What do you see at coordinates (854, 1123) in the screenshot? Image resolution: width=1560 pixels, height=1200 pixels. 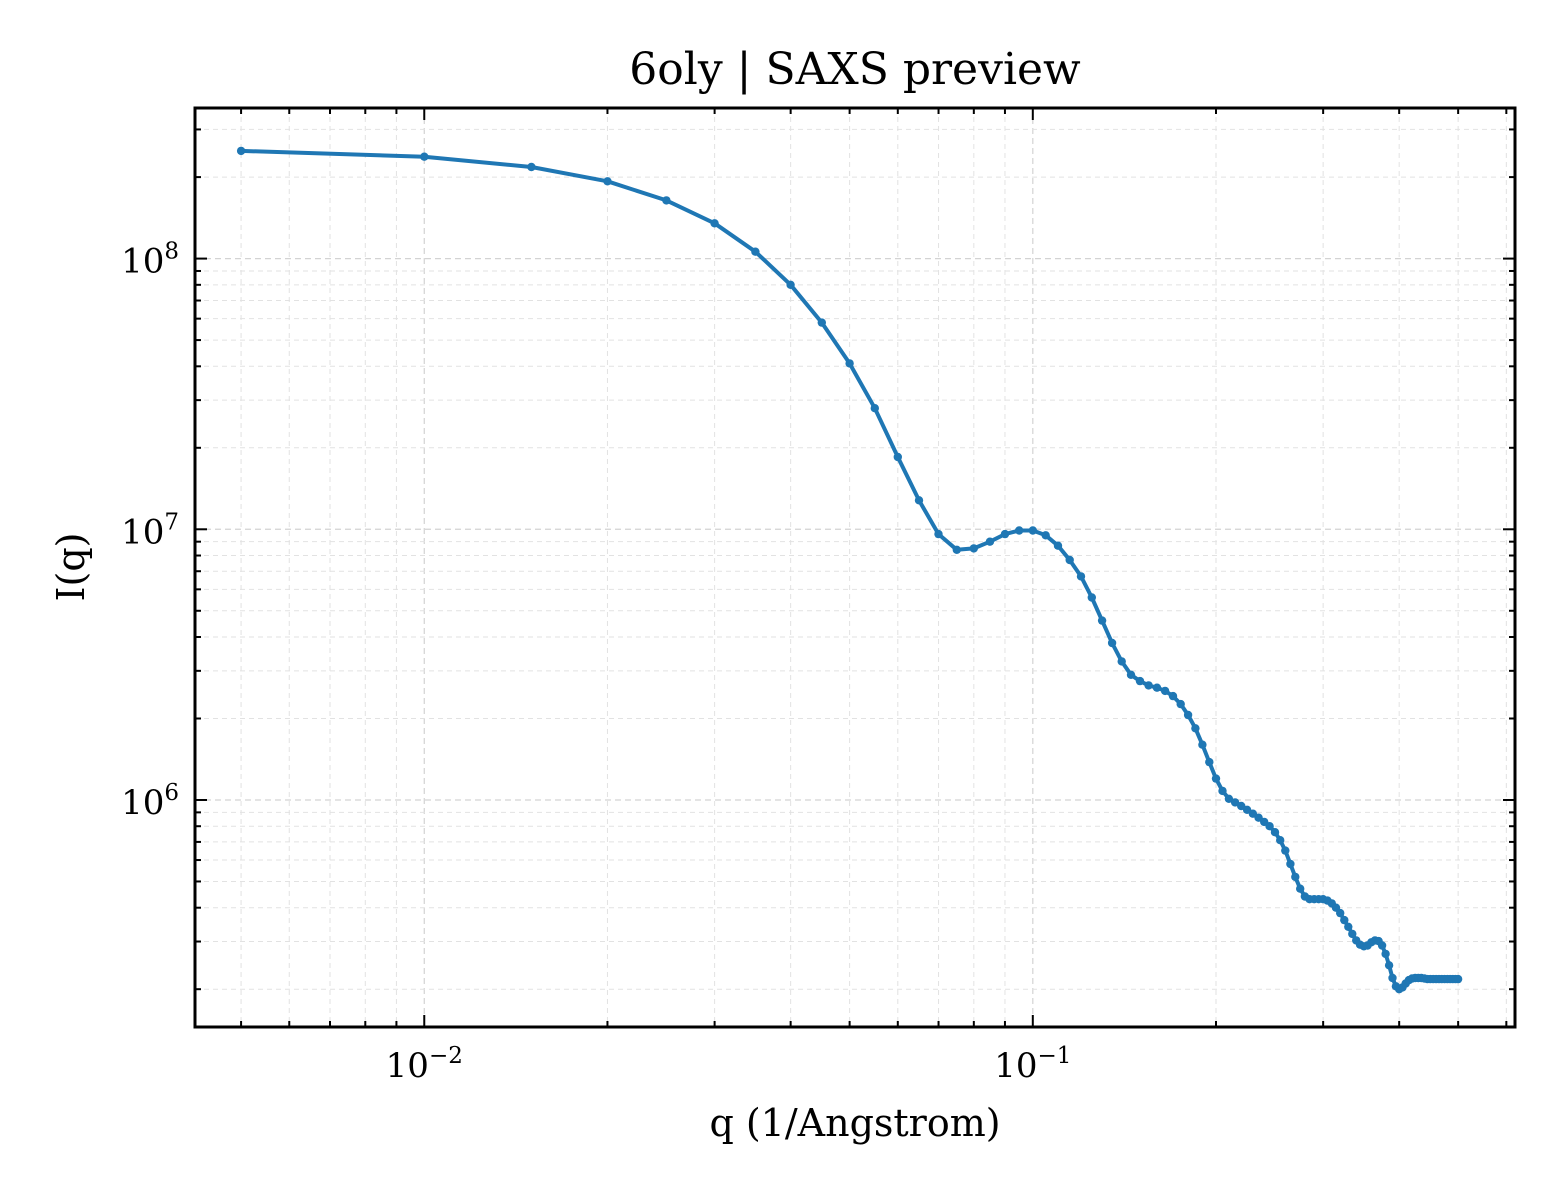 I see `x-axis-label: q (1/Angstrom)` at bounding box center [854, 1123].